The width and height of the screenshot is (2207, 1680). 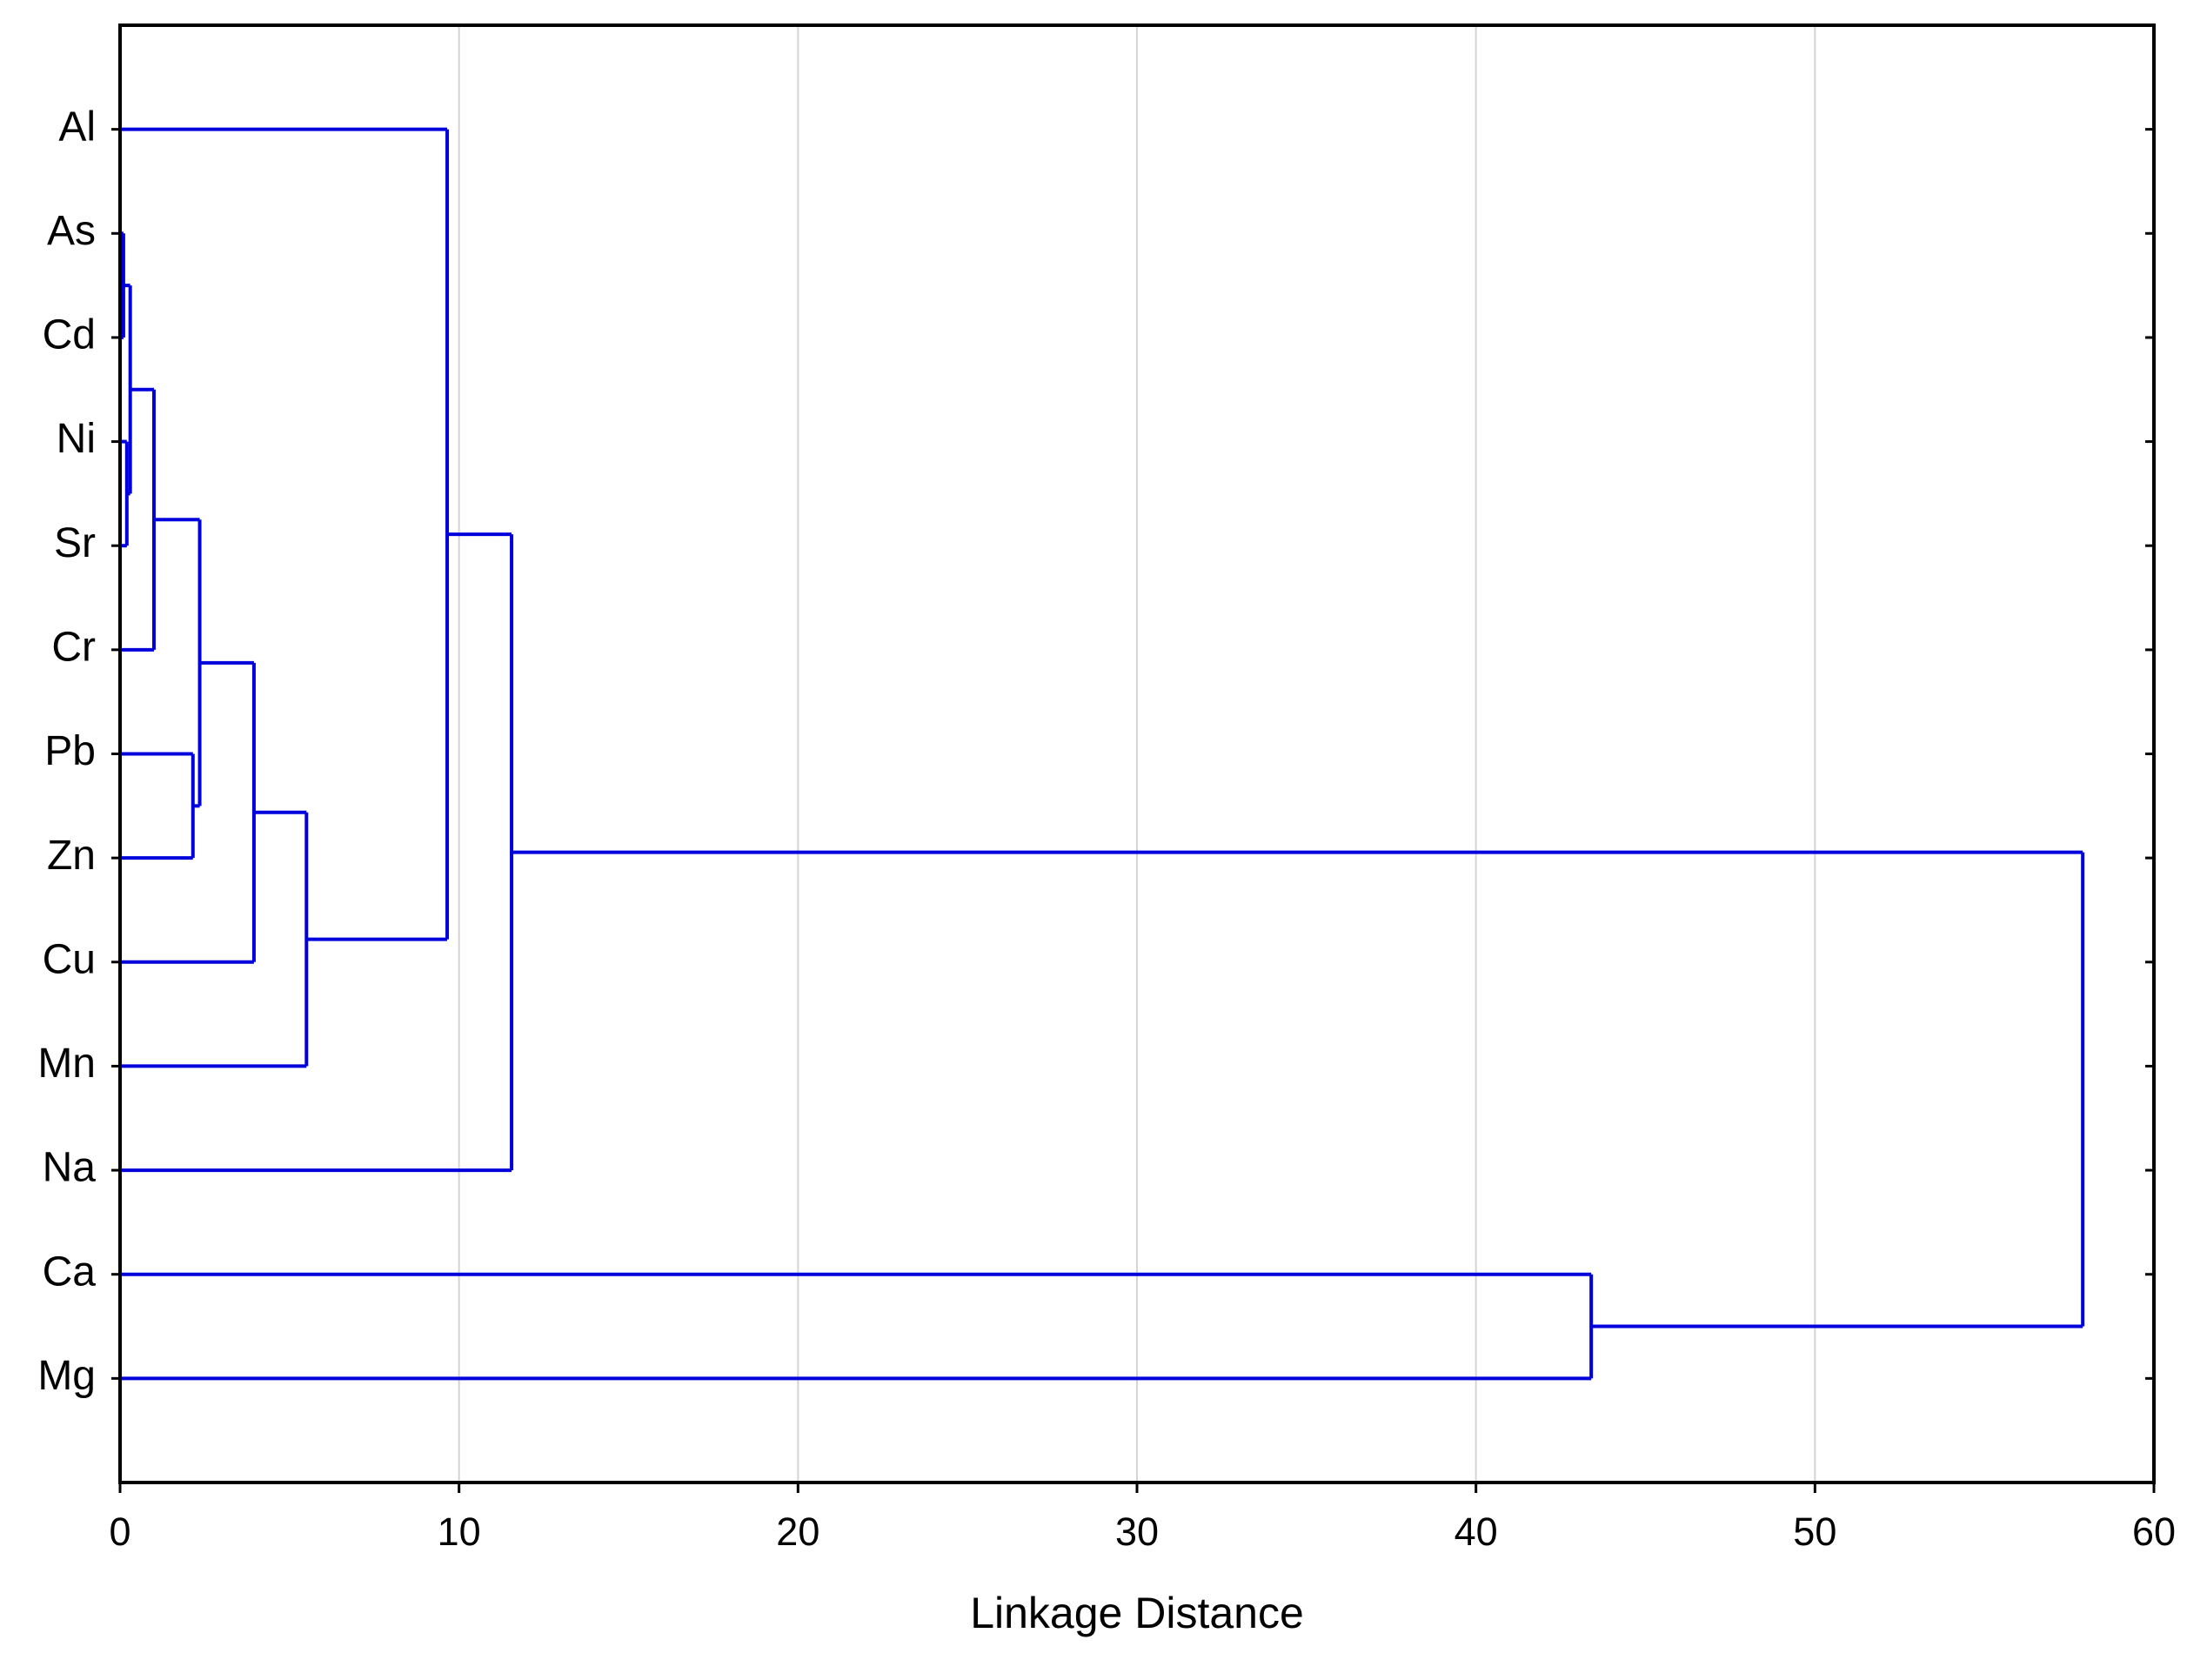 I want to click on y-tick-label: Al, so click(x=77, y=127).